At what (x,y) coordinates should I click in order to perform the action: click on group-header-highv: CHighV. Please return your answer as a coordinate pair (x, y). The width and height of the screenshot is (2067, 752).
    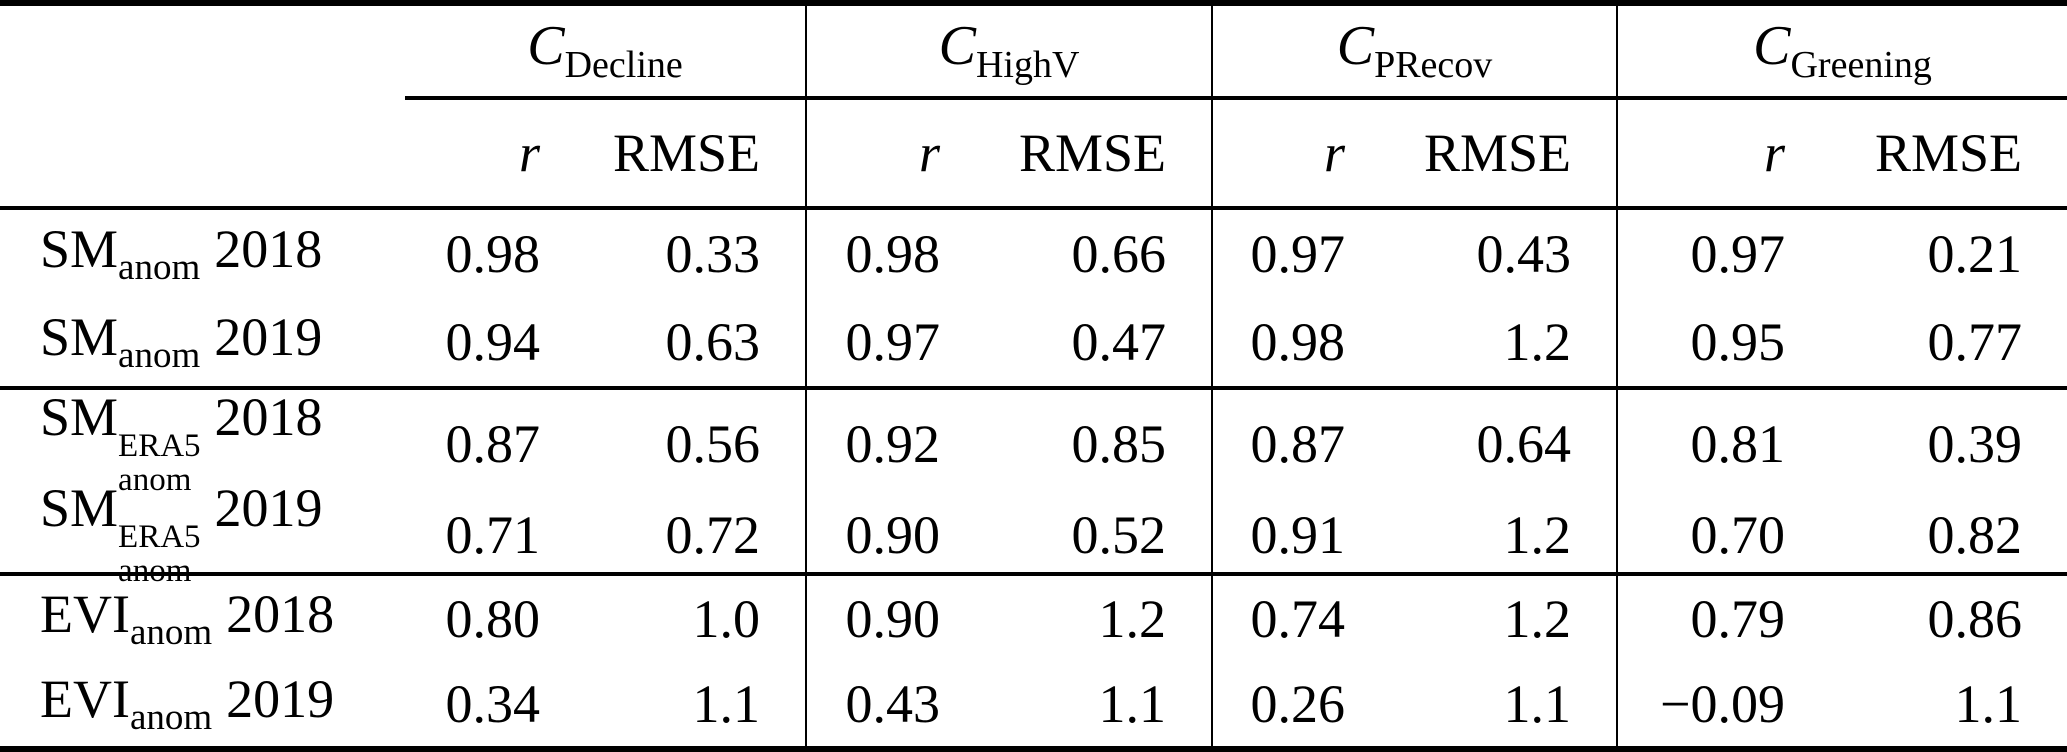
    Looking at the image, I should click on (1010, 51).